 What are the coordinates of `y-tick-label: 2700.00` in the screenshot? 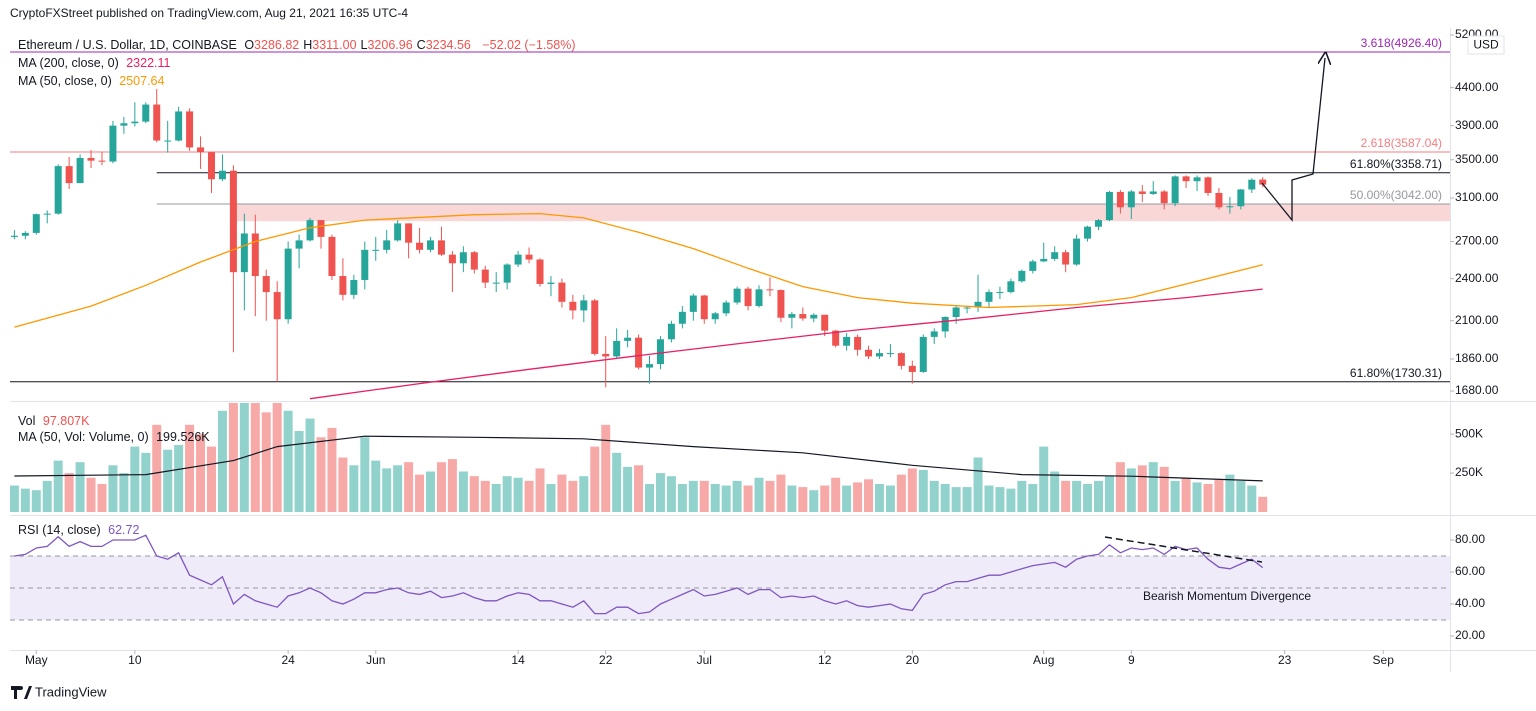 It's located at (1477, 241).